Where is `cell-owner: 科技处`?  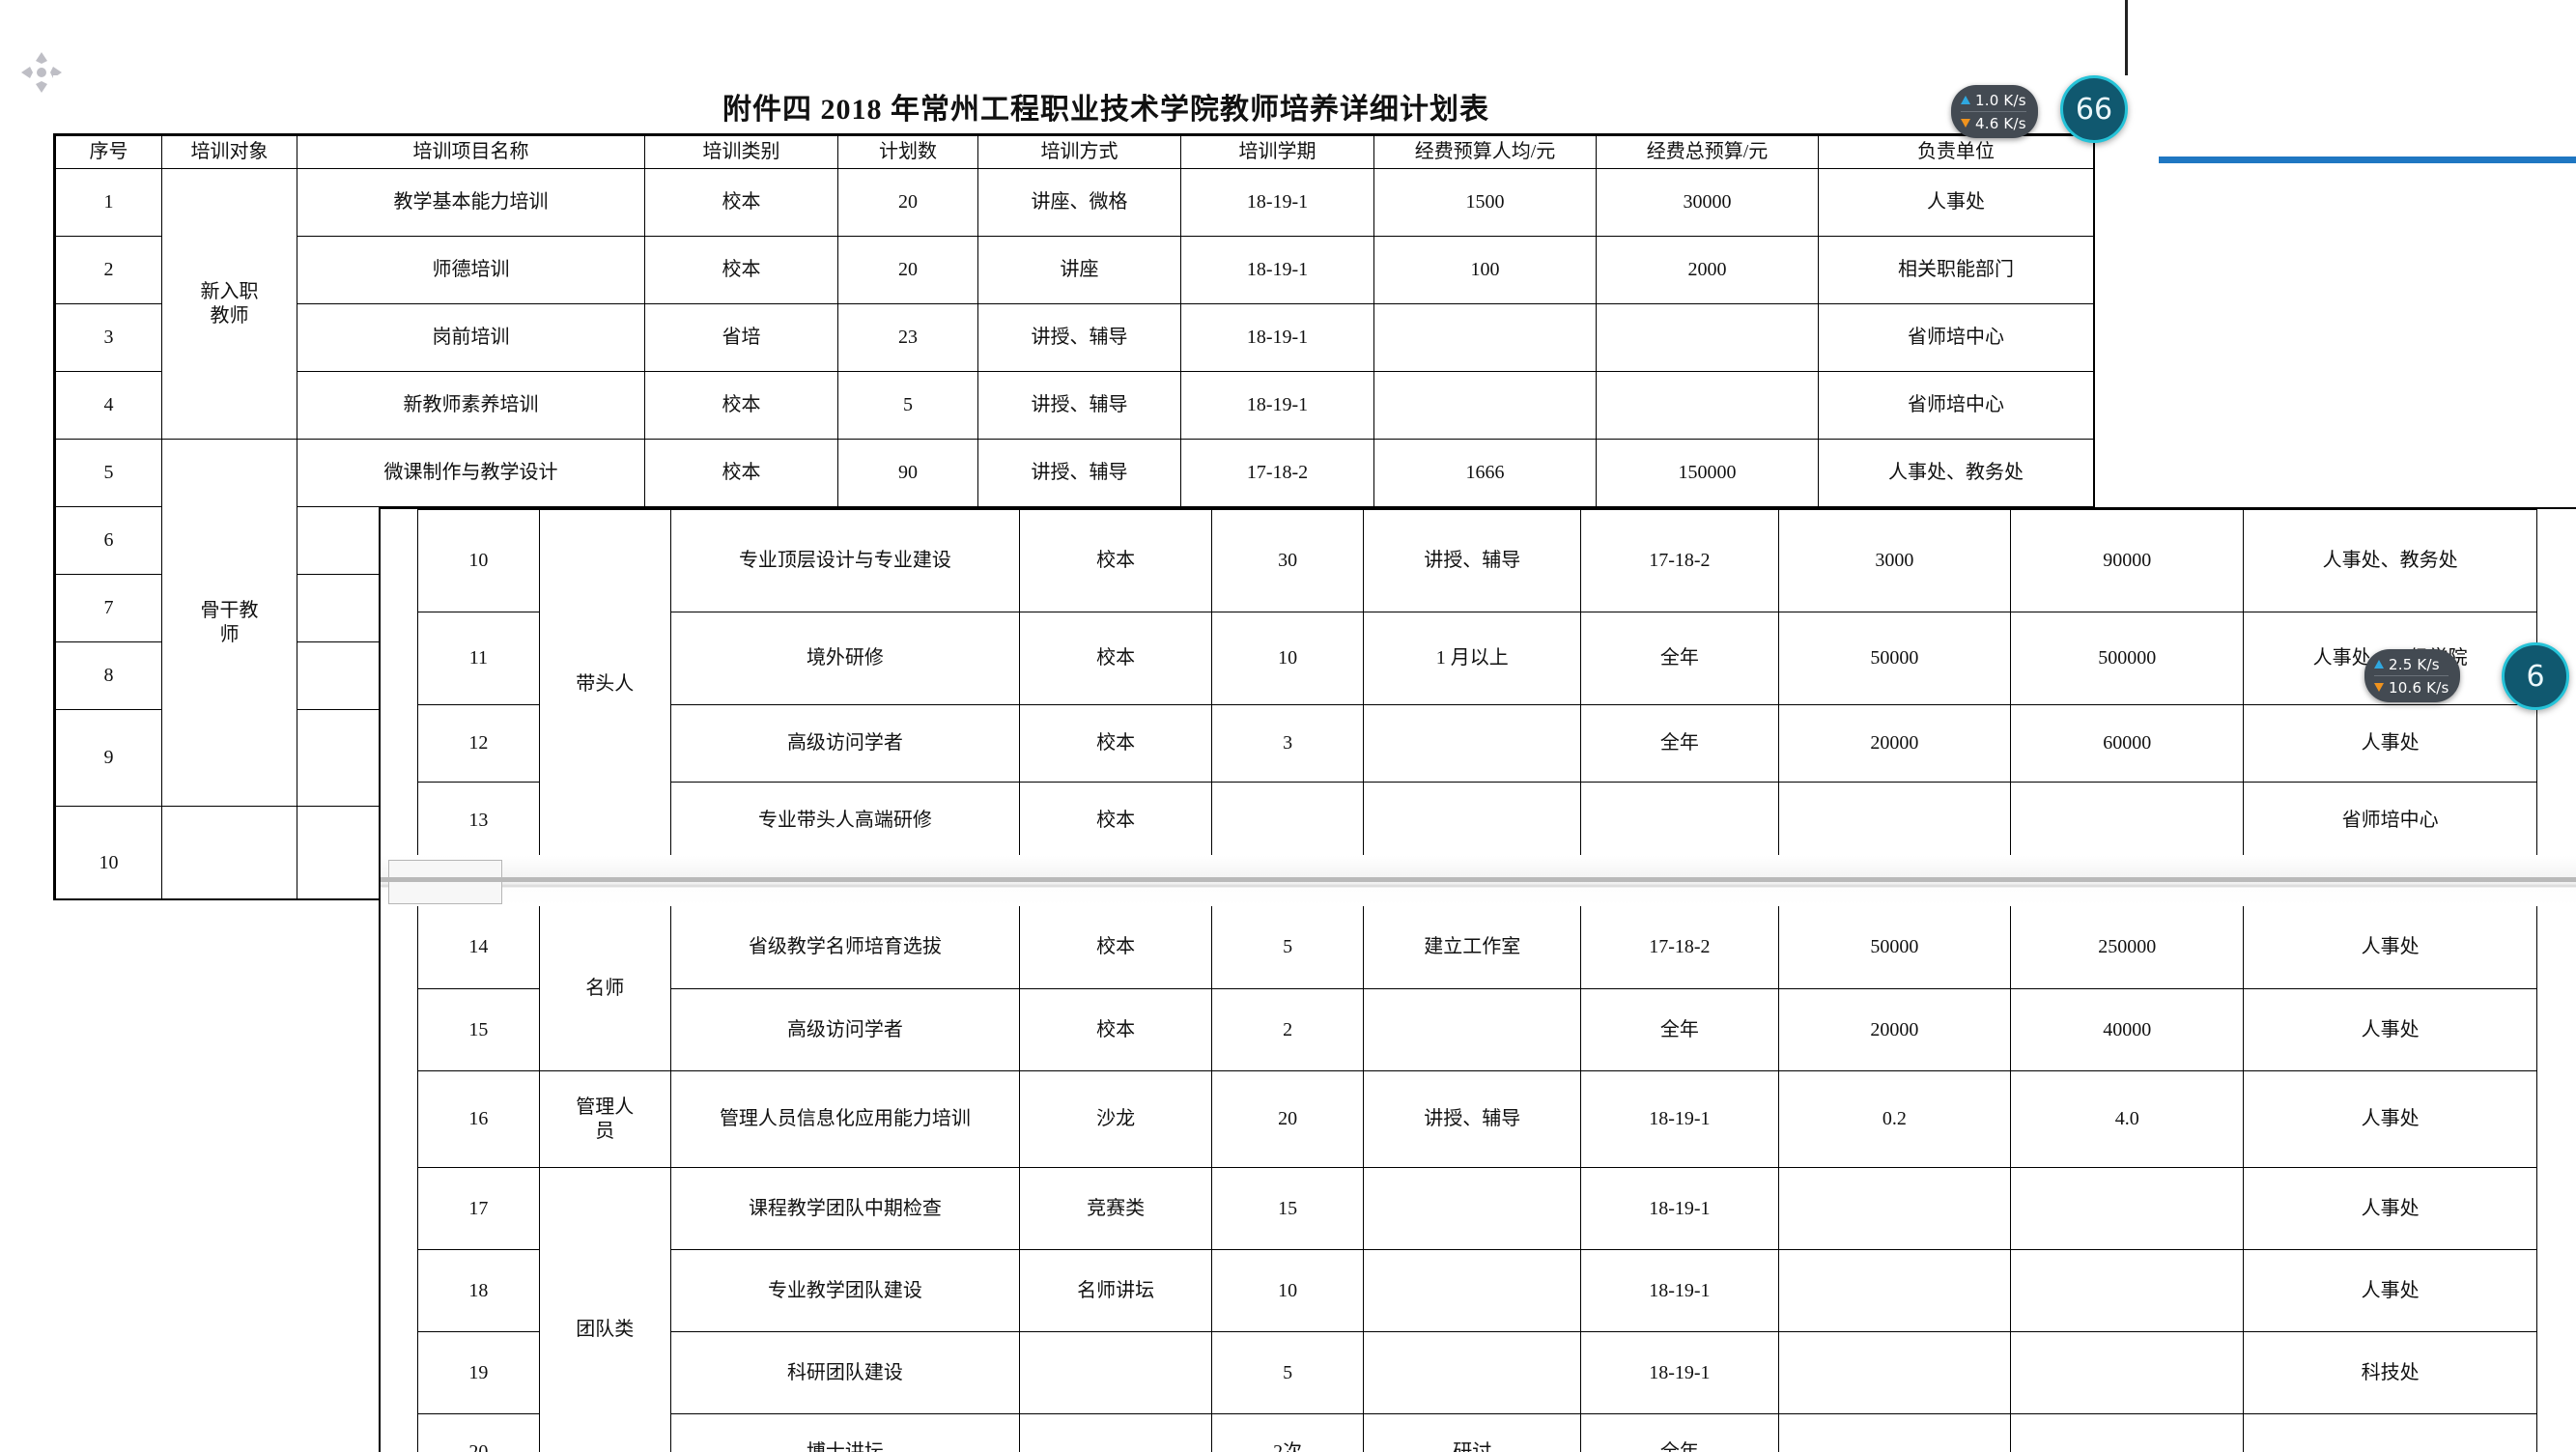
cell-owner: 科技处 is located at coordinates (2390, 1373).